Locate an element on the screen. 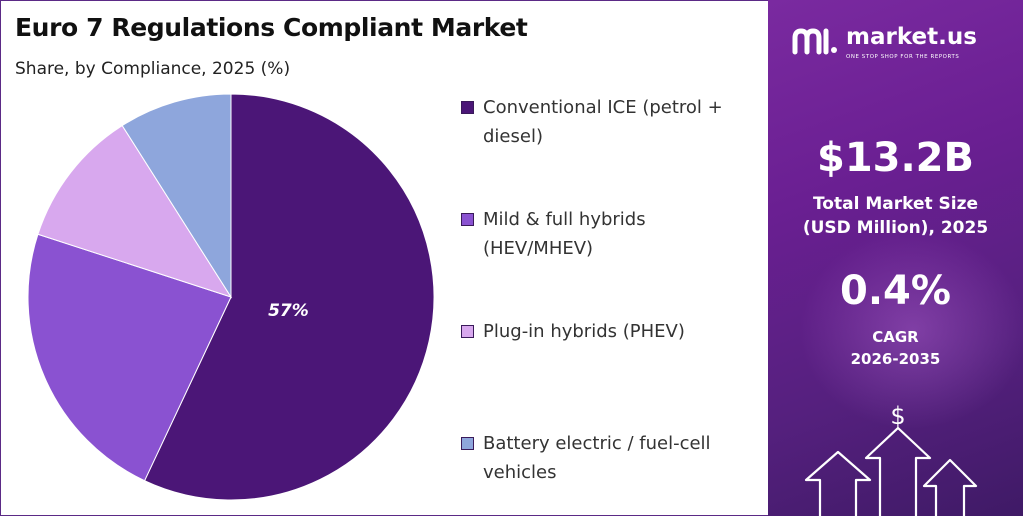 The height and width of the screenshot is (516, 1023). brand-tagline: ONE STOP SHOP FOR THE REPORTS is located at coordinates (903, 57).